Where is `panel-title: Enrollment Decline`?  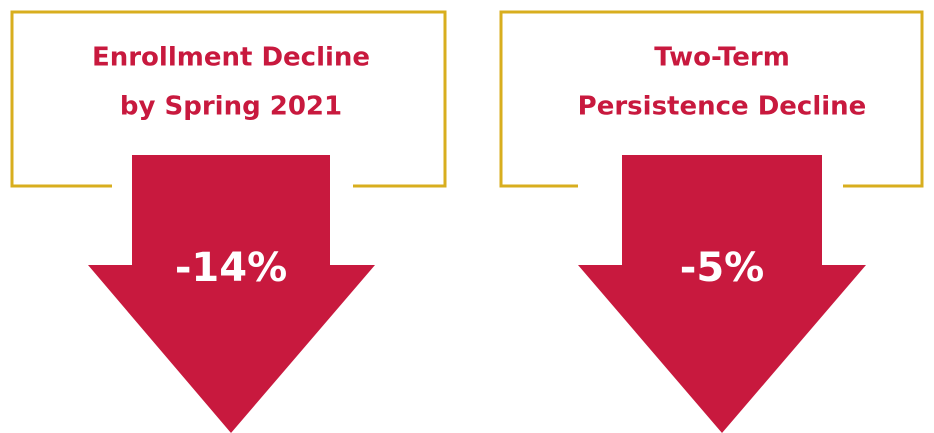 panel-title: Enrollment Decline is located at coordinates (231, 58).